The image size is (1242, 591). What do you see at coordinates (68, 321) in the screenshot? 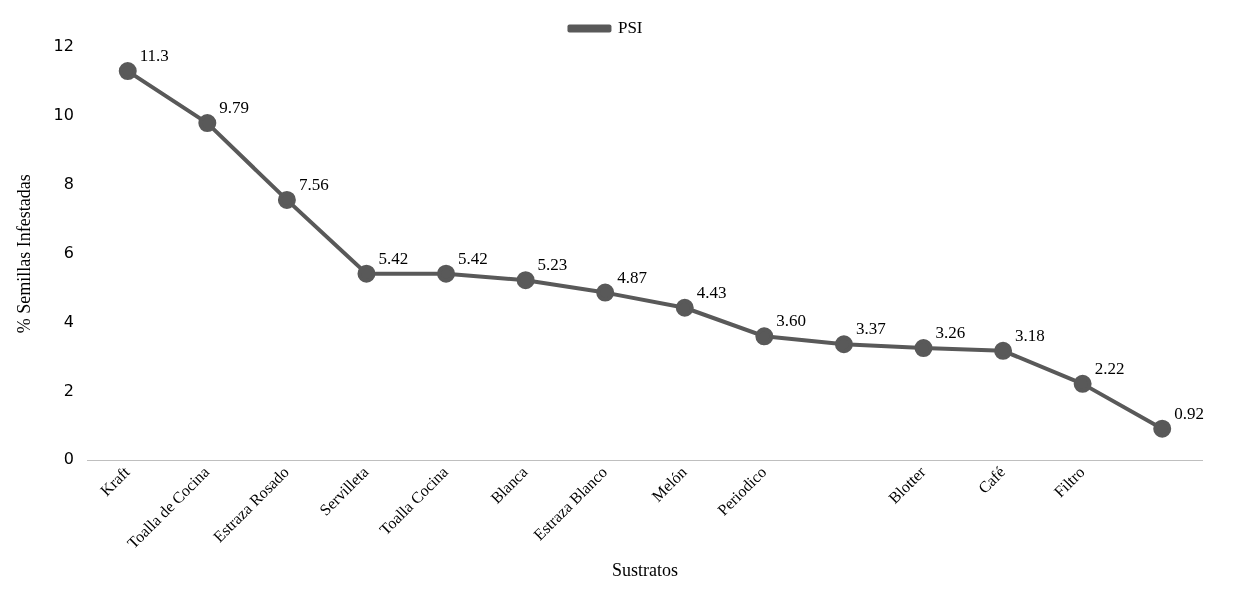
I see `y-tick-label: 4` at bounding box center [68, 321].